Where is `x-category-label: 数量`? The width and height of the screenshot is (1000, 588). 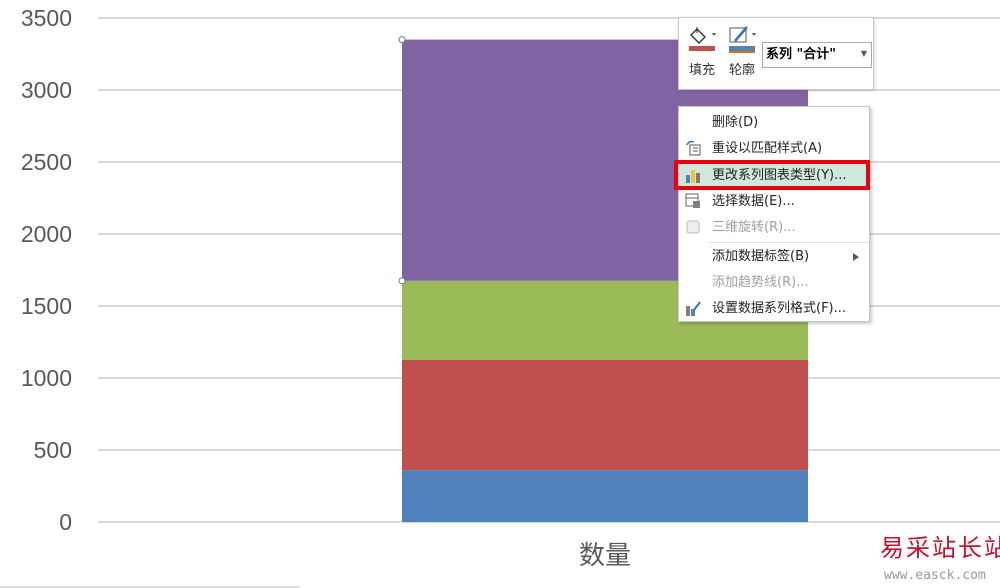
x-category-label: 数量 is located at coordinates (604, 556).